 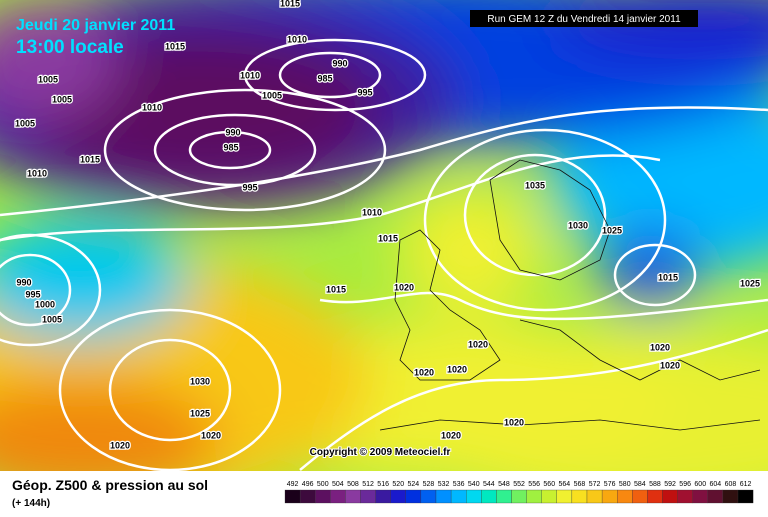 I want to click on scale-label: 504, so click(x=338, y=484).